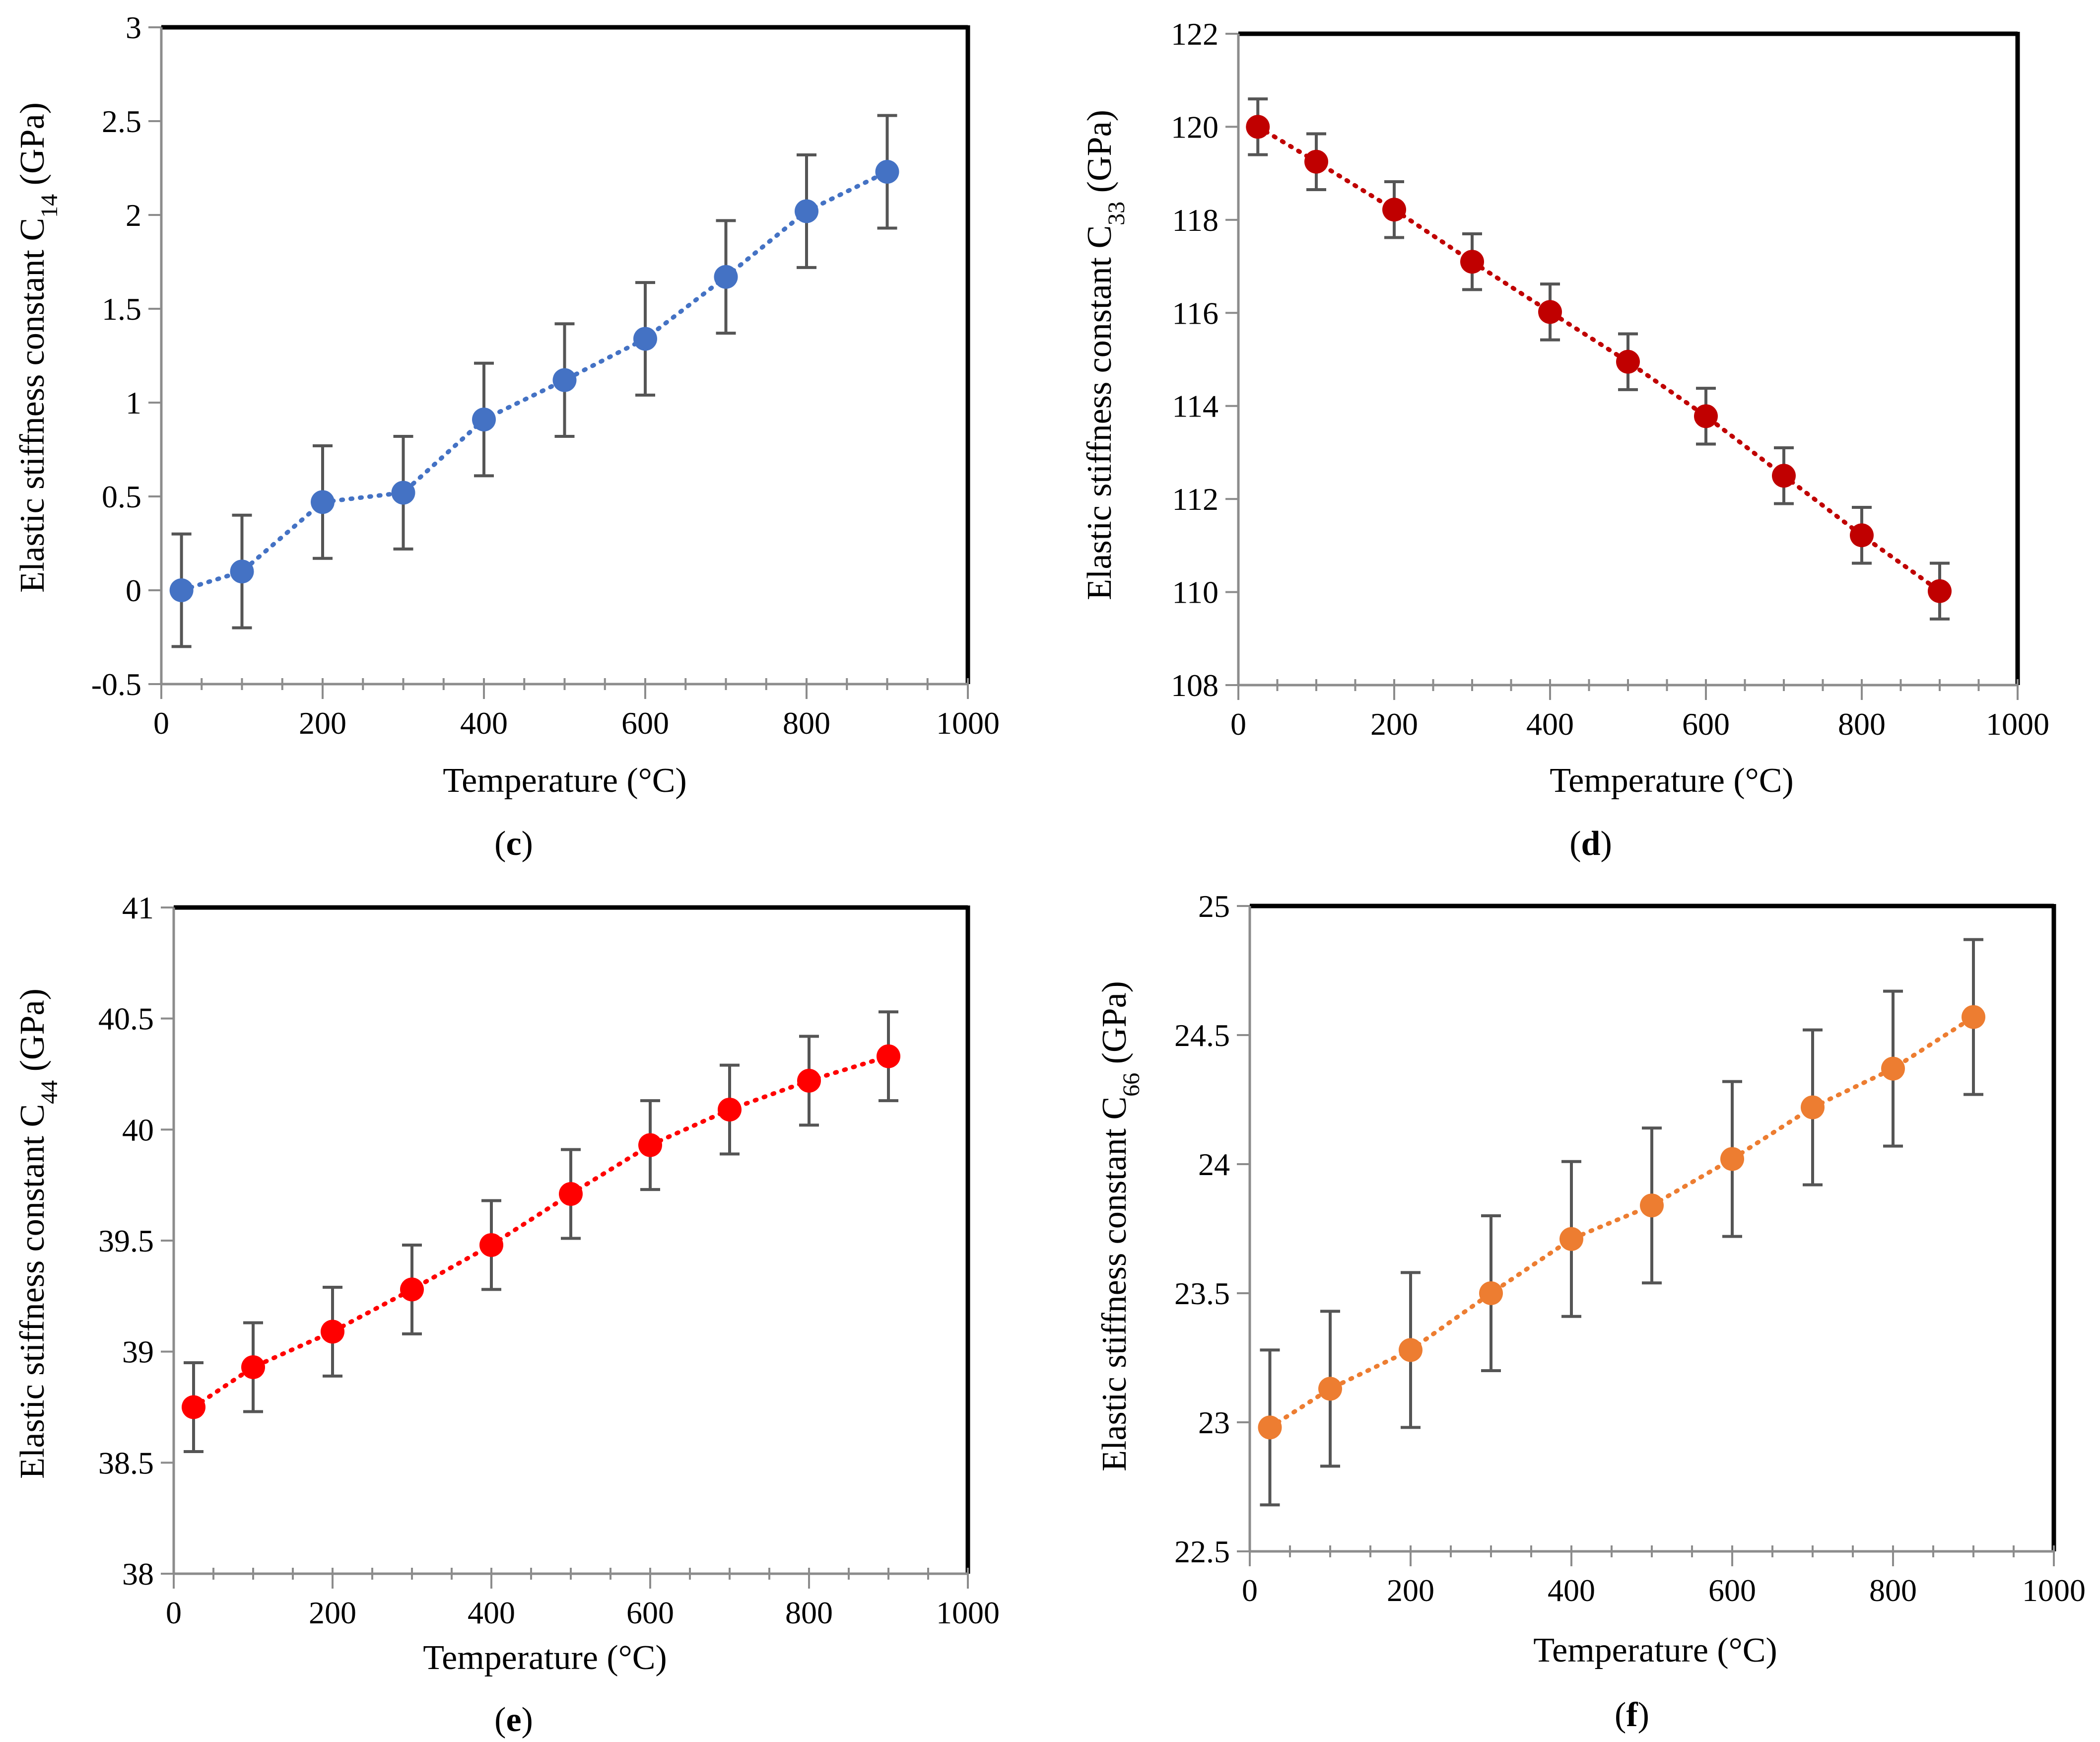 The width and height of the screenshot is (2100, 1742). What do you see at coordinates (1632, 1715) in the screenshot?
I see `panel-label-f: (f)` at bounding box center [1632, 1715].